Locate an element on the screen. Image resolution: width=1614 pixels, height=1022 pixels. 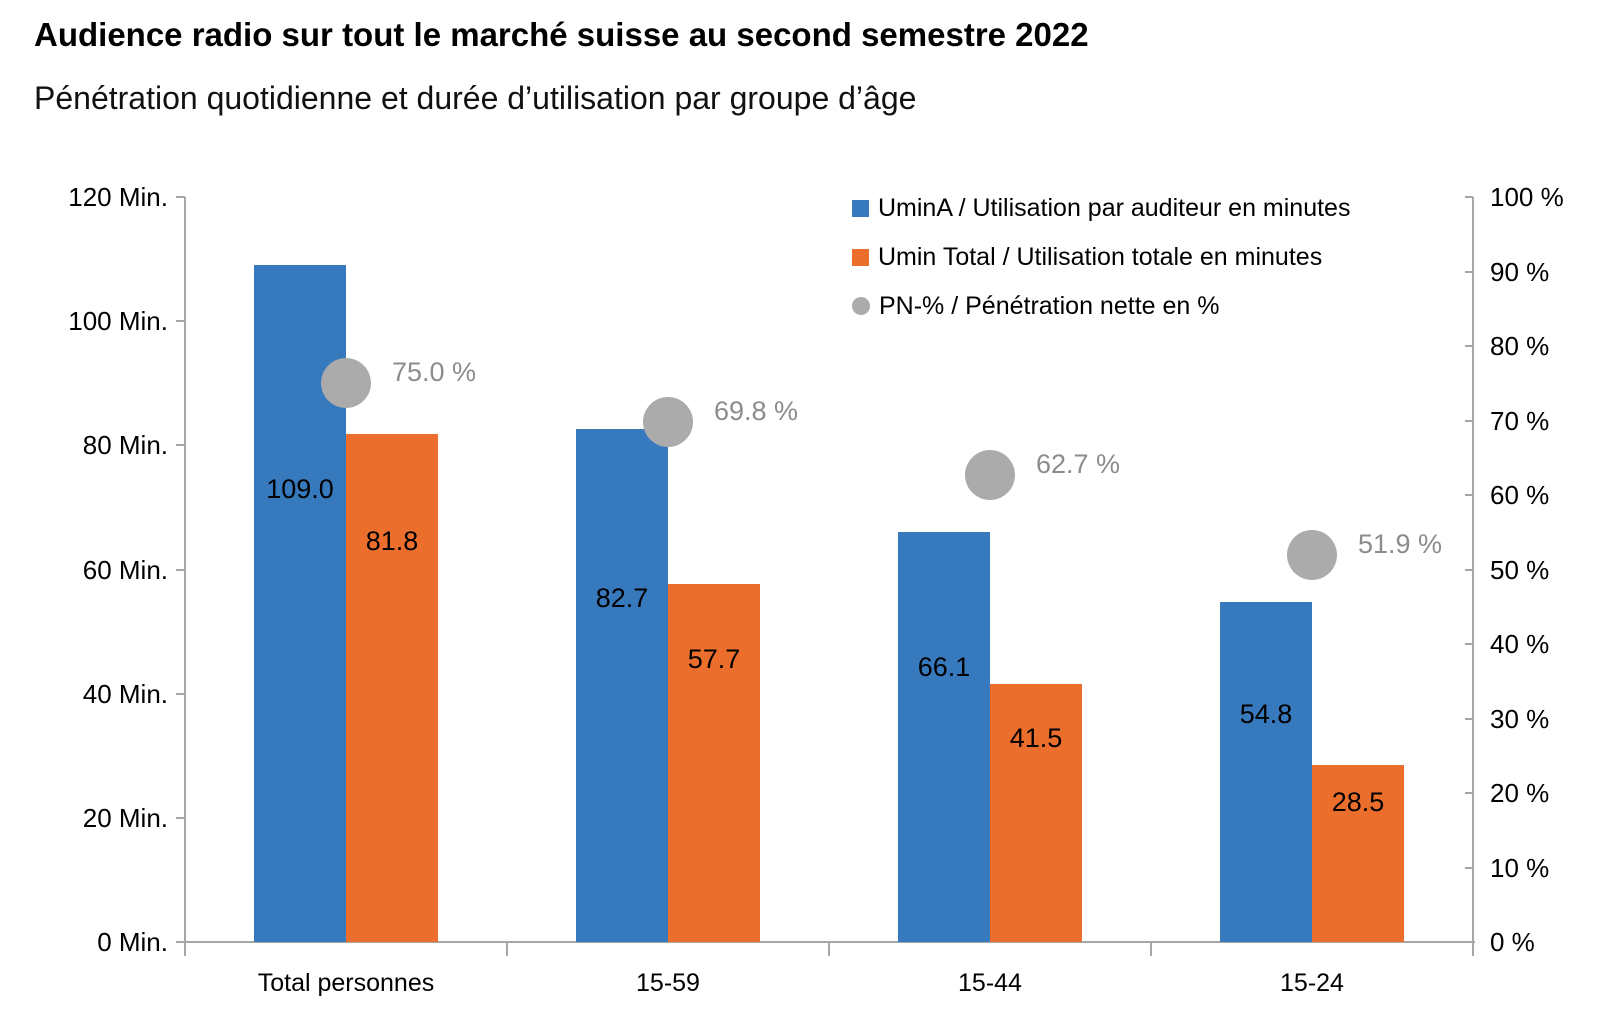
y-axis-left-tick-label: 40 Min. is located at coordinates (125, 693).